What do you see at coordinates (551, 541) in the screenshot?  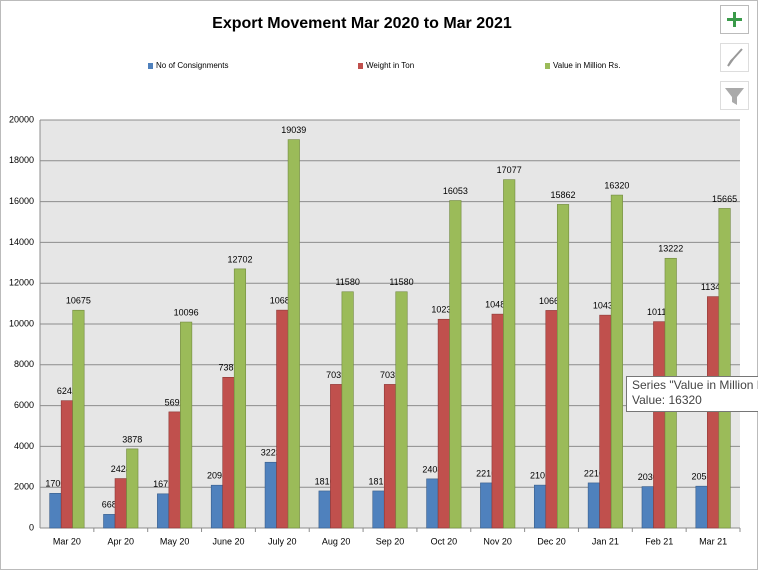 I see `x-tick-label: Dec 20` at bounding box center [551, 541].